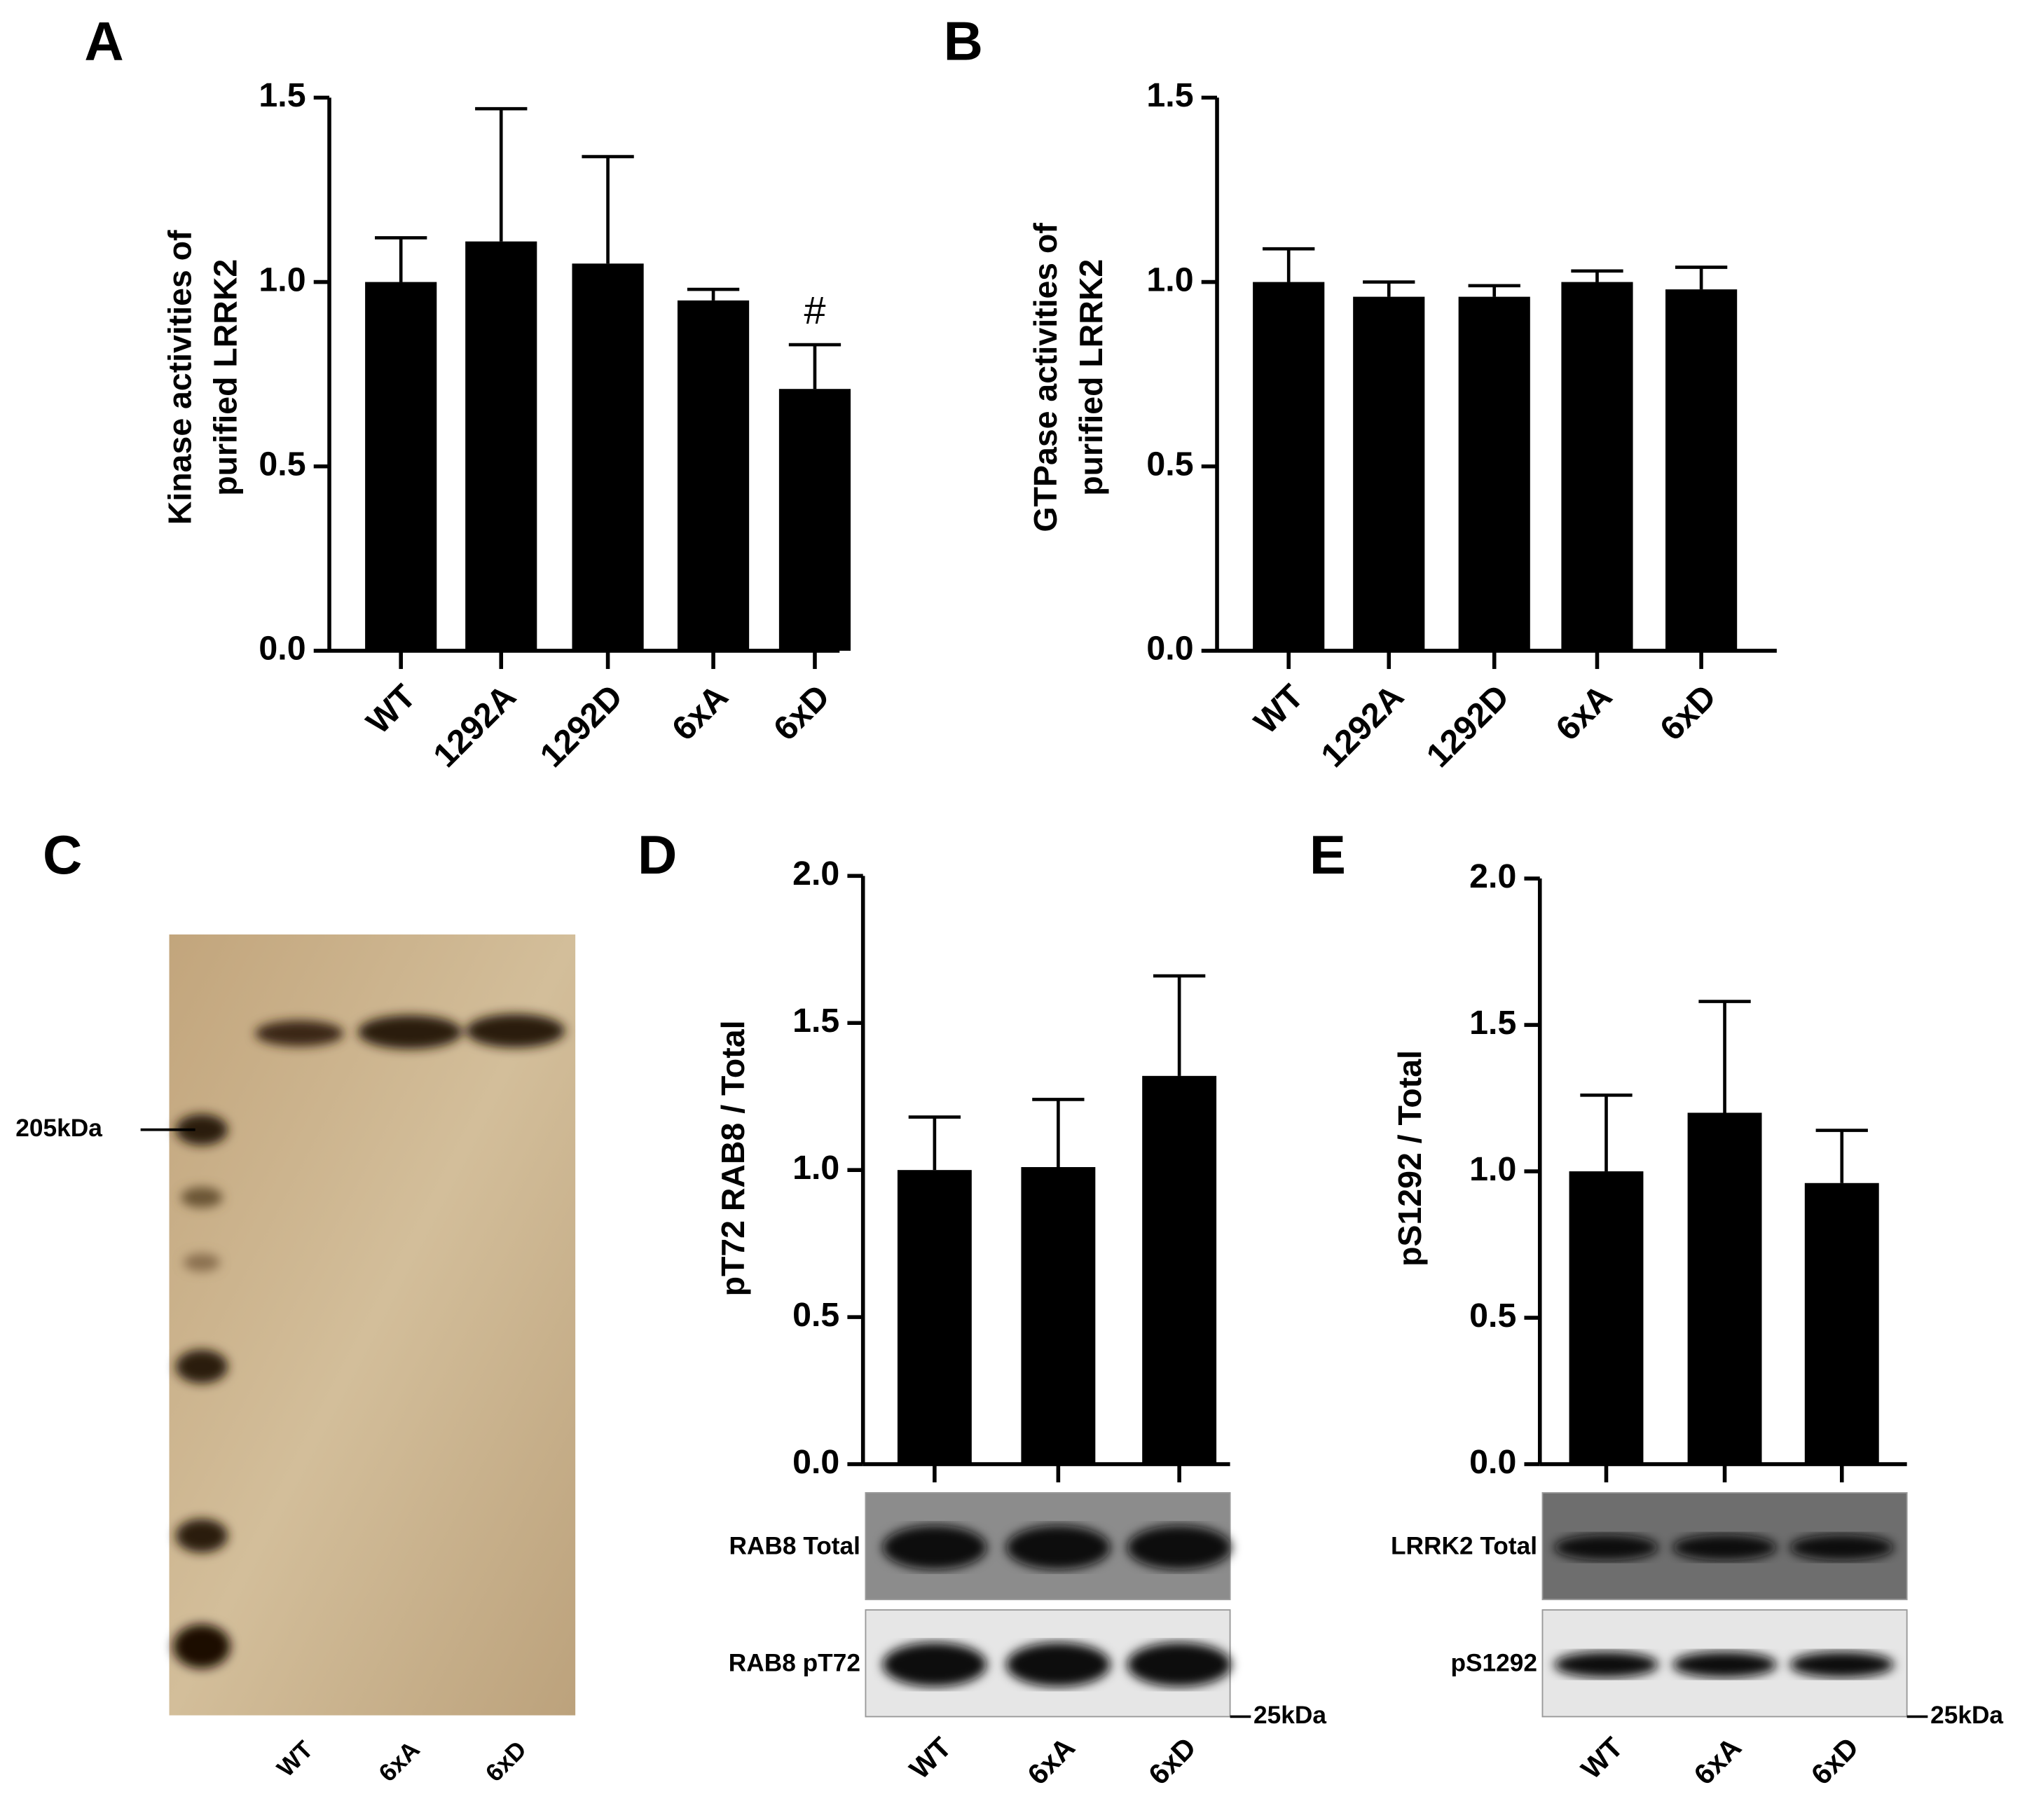 Image resolution: width=2041 pixels, height=1820 pixels. I want to click on marker-label: 205kDa, so click(59, 1128).